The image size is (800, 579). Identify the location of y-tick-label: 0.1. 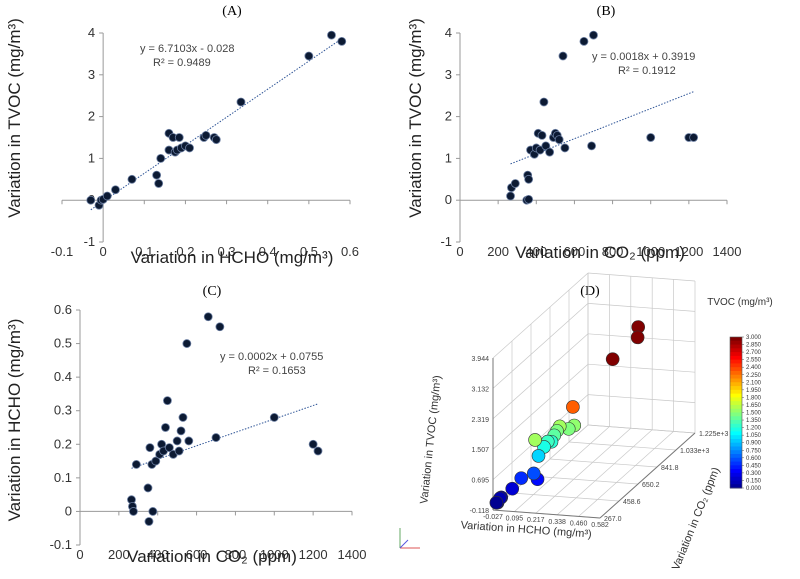
(63, 477).